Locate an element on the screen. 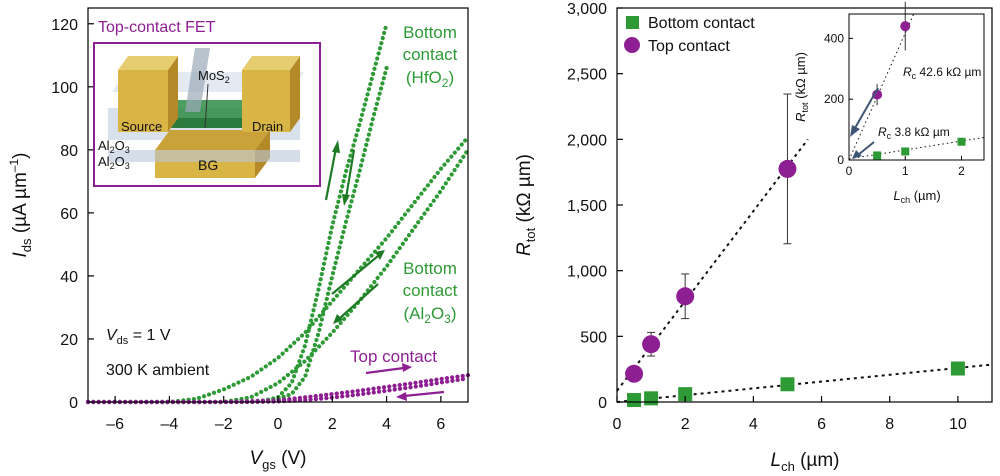 This screenshot has height=476, width=1000. resistance-y-tick-label: 500 is located at coordinates (593, 337).